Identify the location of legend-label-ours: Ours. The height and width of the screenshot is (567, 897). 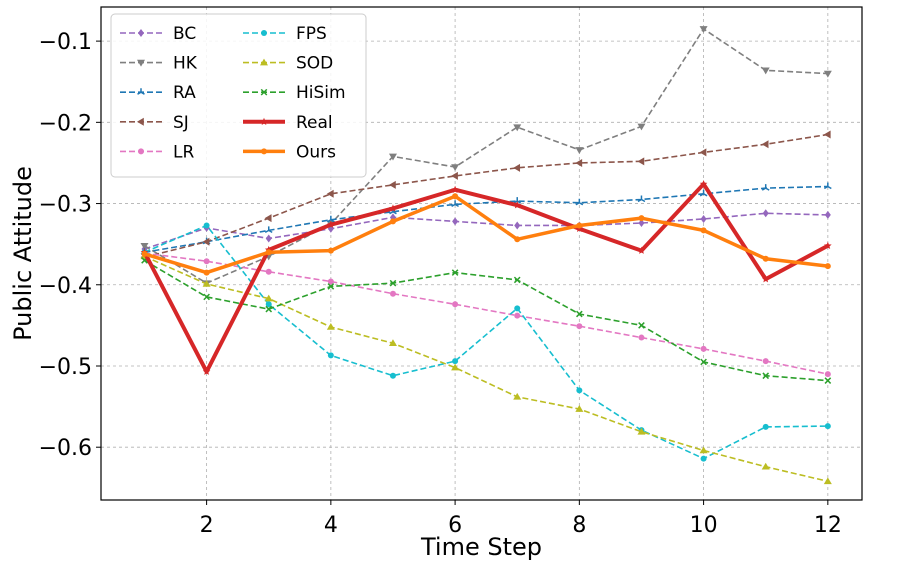
(316, 152).